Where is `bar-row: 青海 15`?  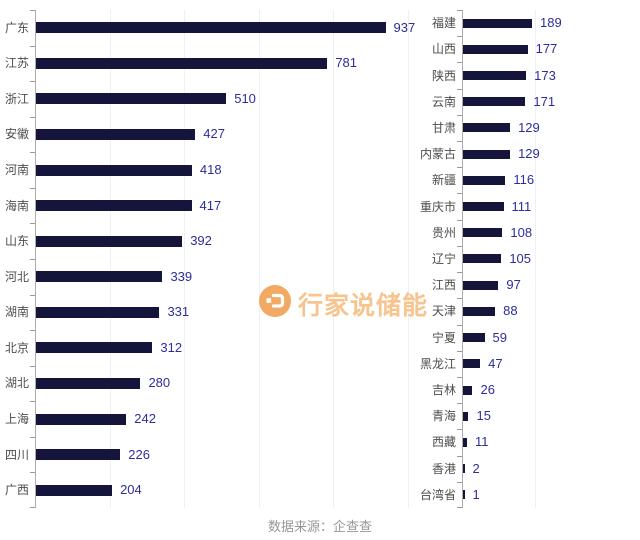 bar-row: 青海 15 is located at coordinates (530, 416).